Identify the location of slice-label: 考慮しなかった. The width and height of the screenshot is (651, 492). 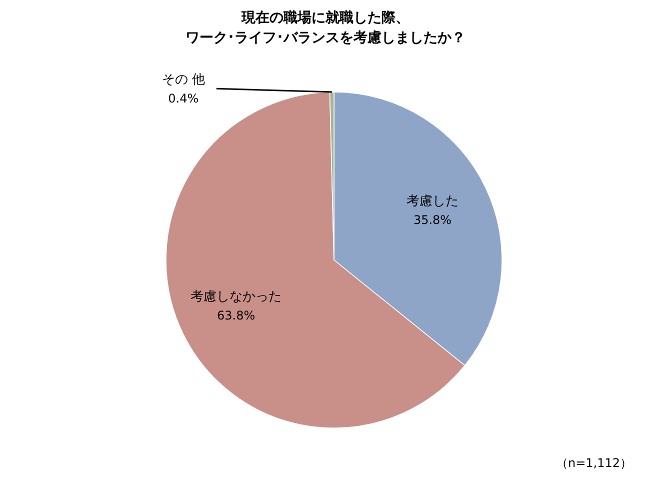
(236, 296).